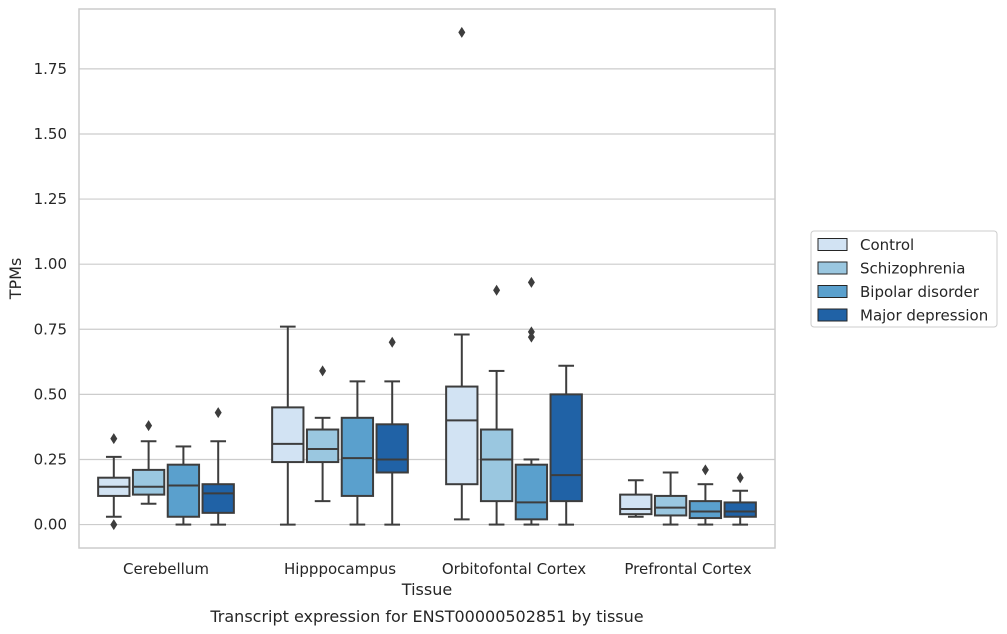  What do you see at coordinates (15, 279) in the screenshot?
I see `y-axis-label: TPMs` at bounding box center [15, 279].